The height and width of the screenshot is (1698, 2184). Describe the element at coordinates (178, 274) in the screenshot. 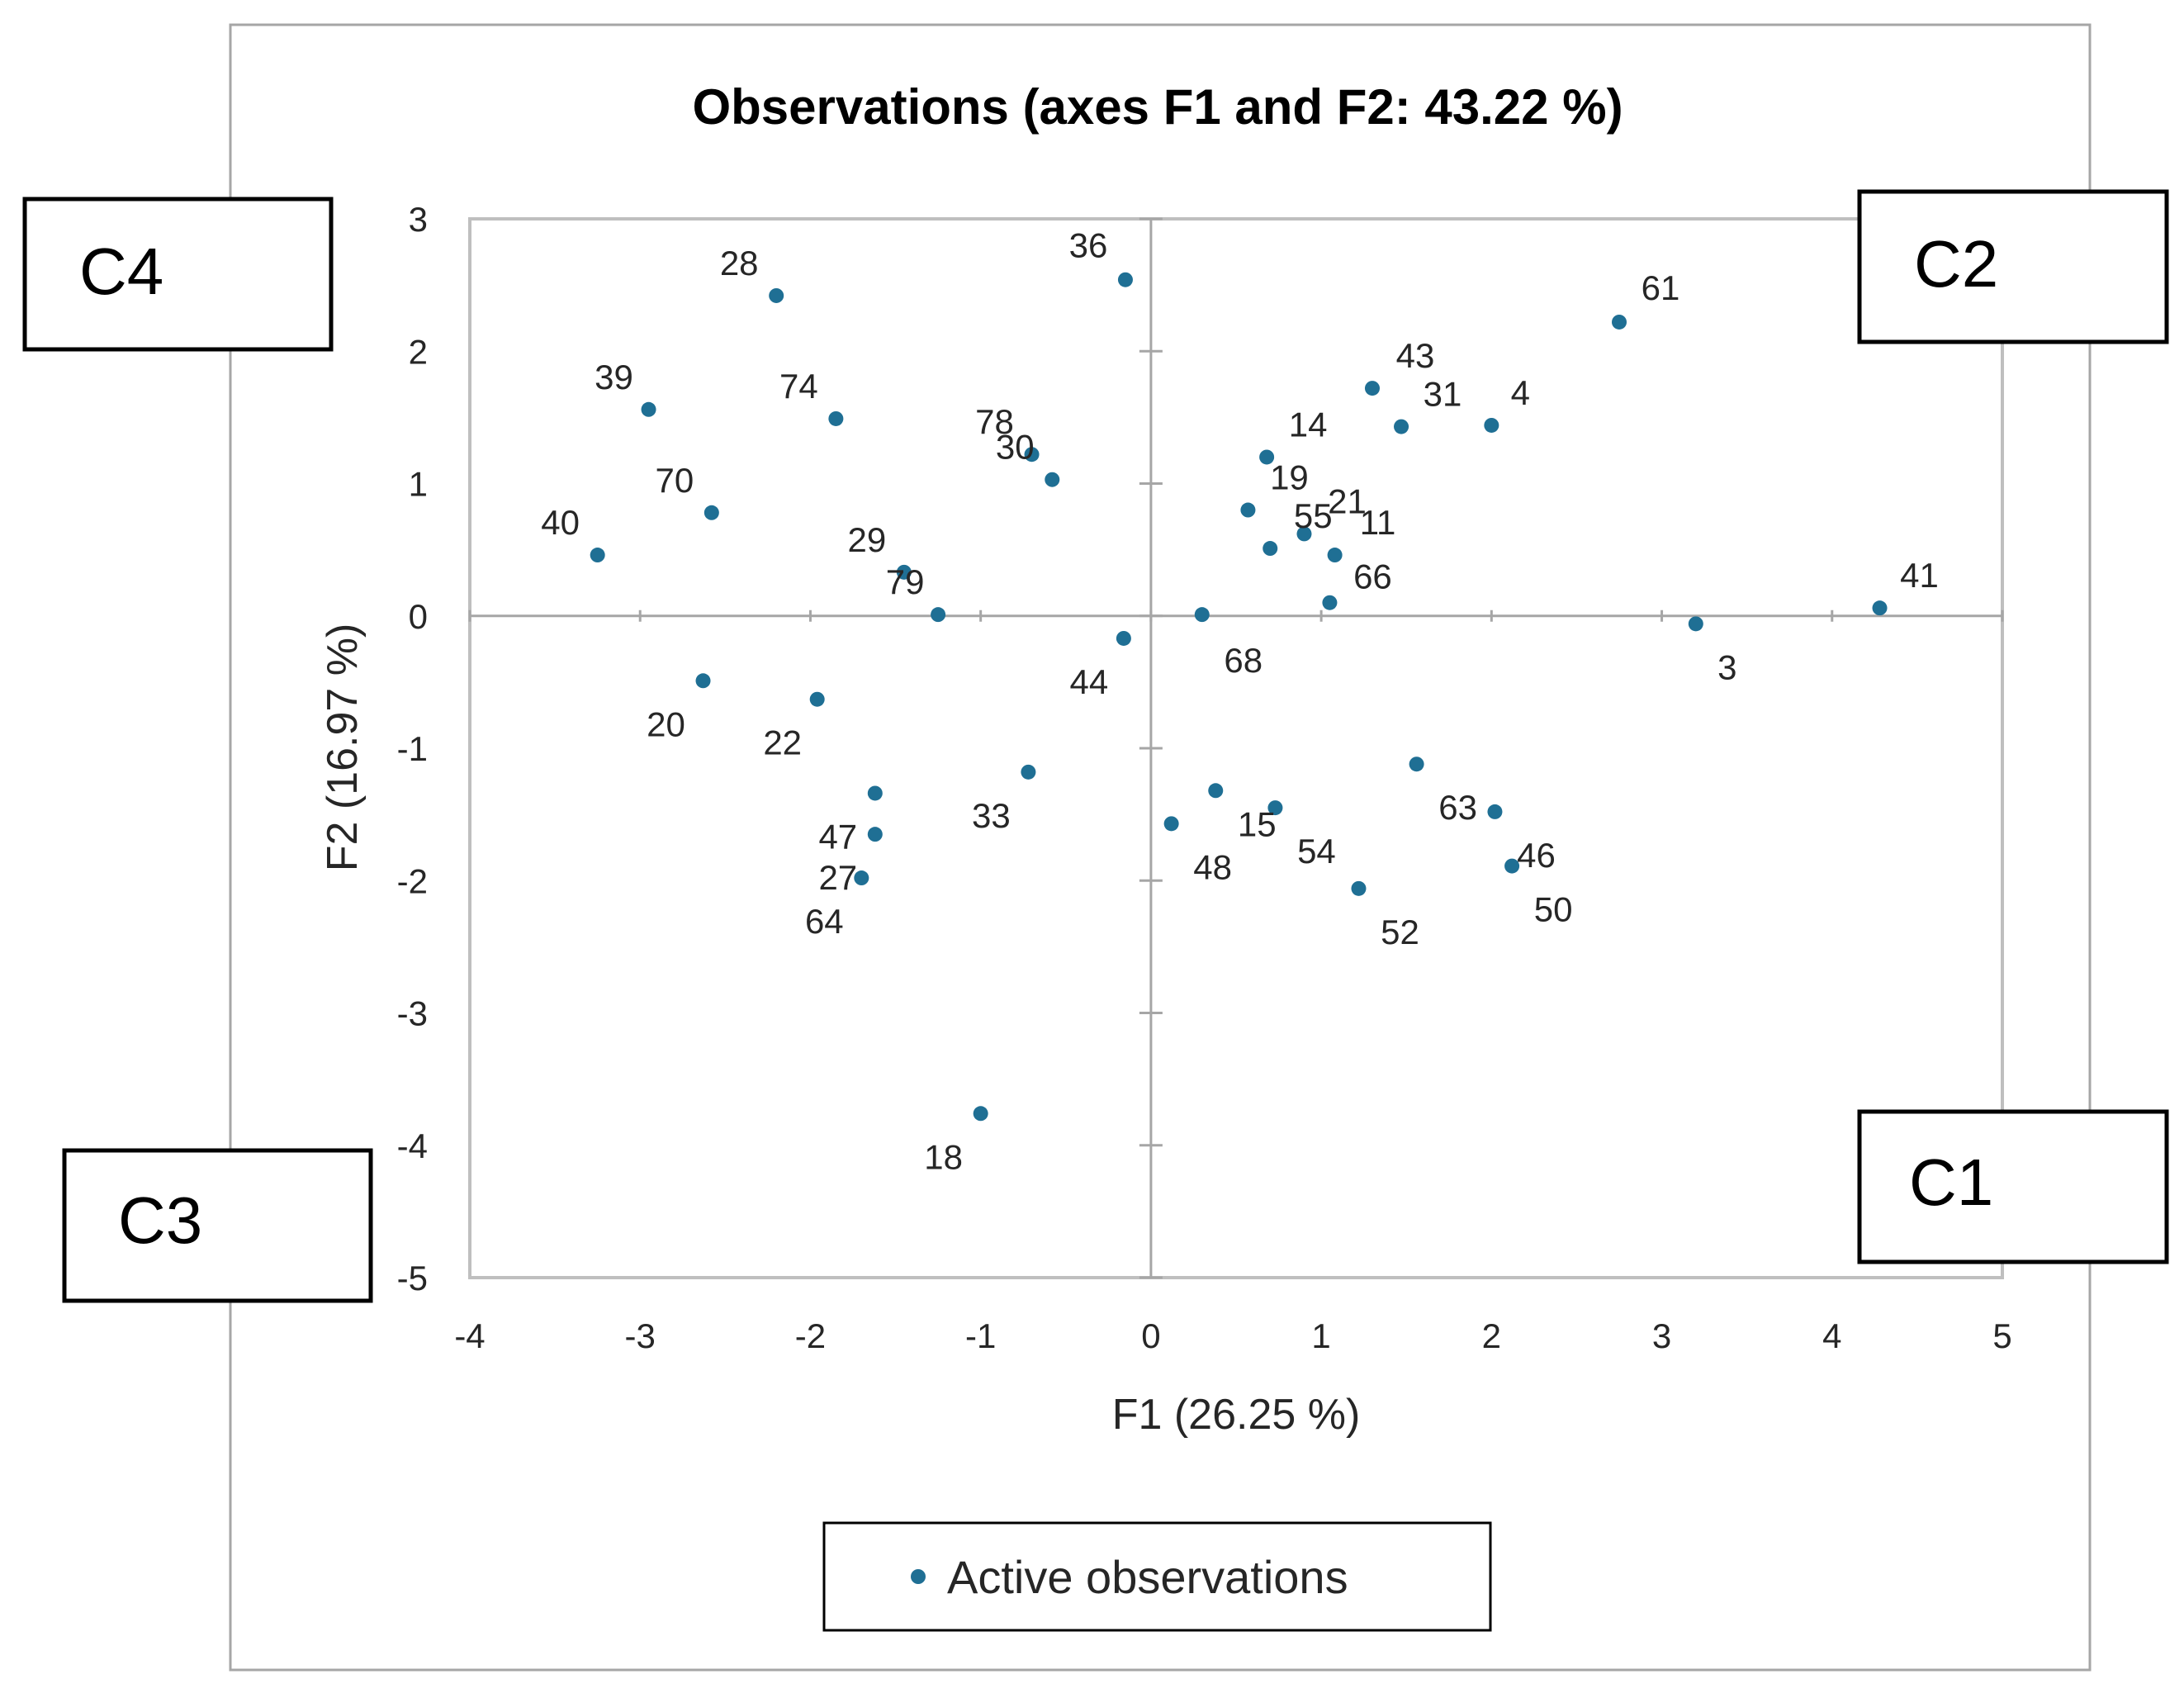

I see `cluster-box-c4: C4` at that location.